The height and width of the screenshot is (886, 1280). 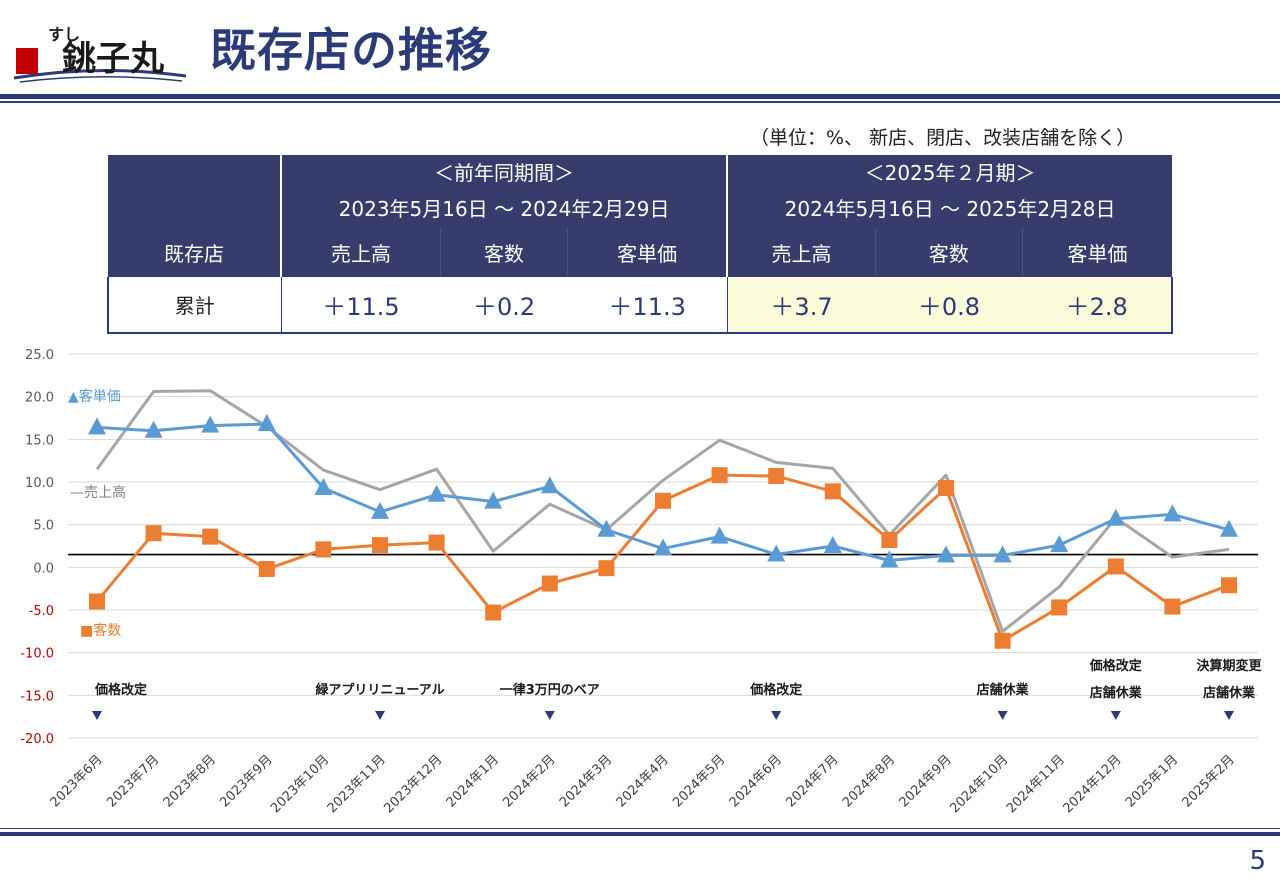 I want to click on period-curr-label: ＜2025年２月期＞, so click(x=950, y=173).